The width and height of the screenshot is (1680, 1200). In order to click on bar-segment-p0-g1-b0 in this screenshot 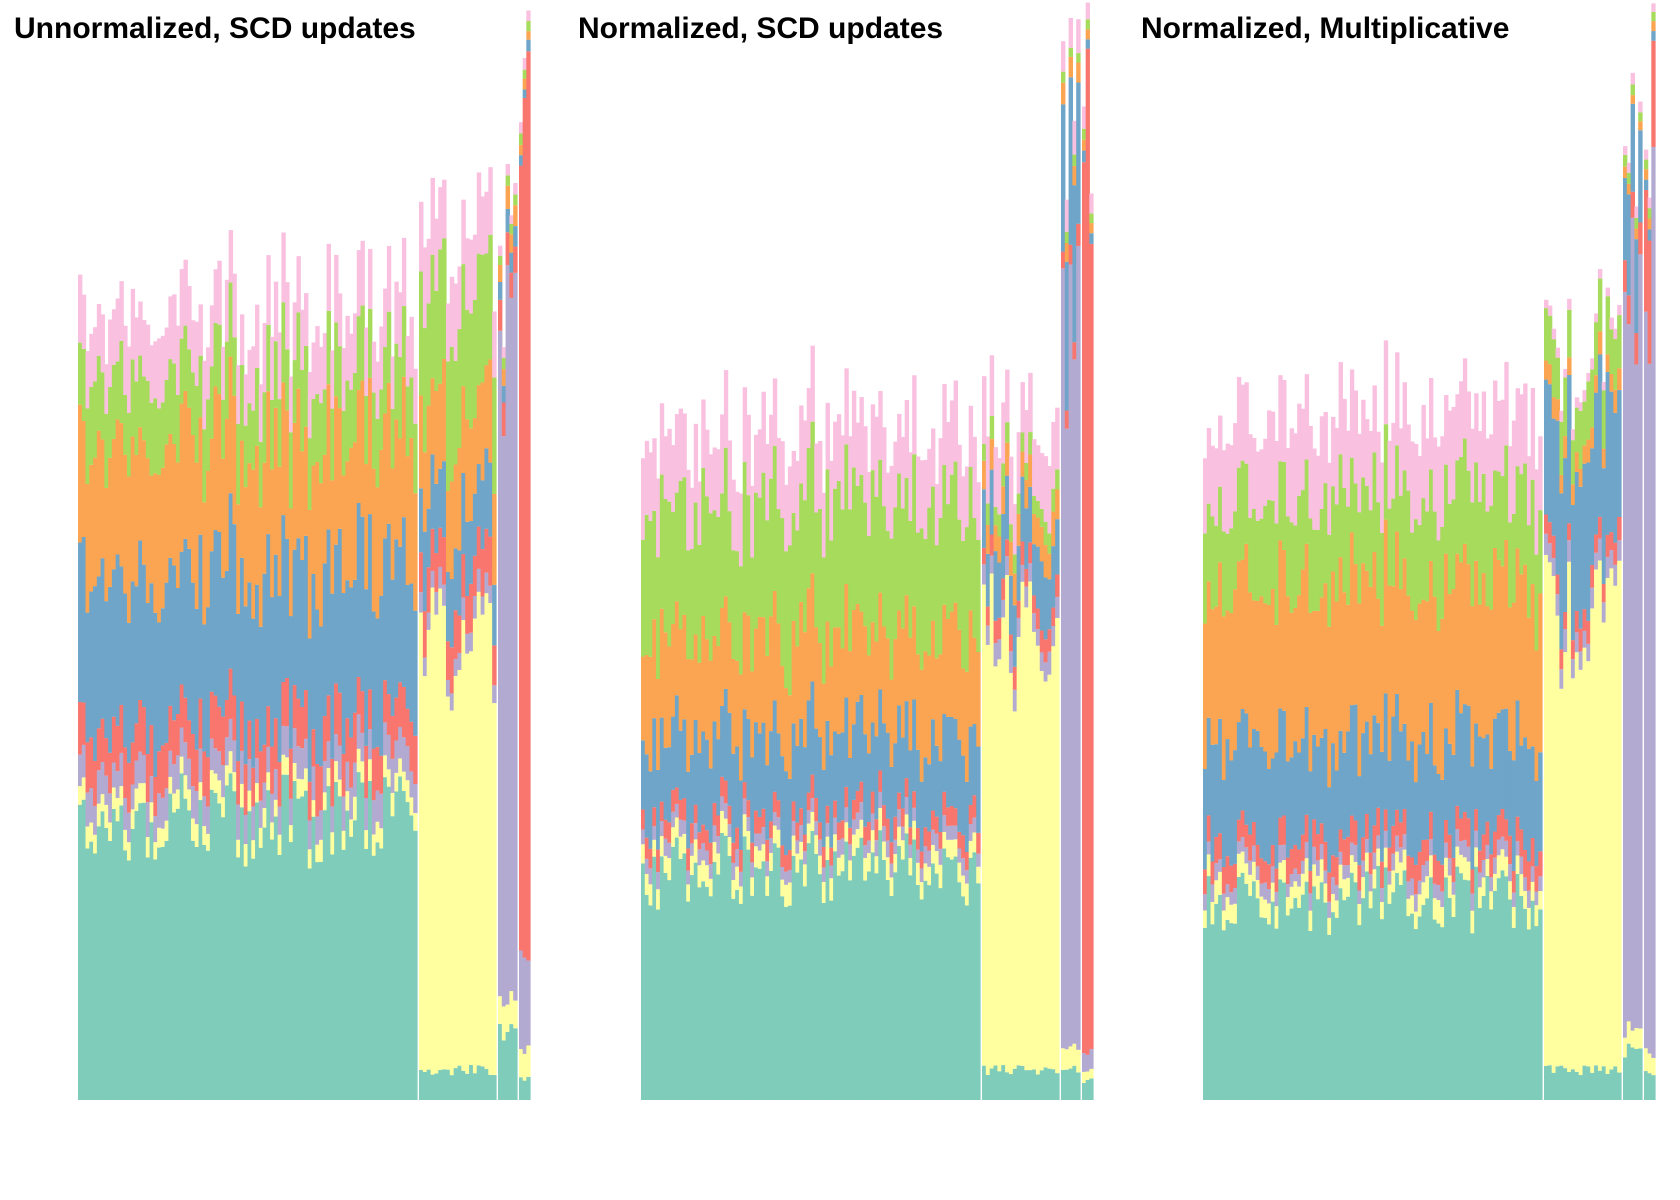, I will do `click(471, 1082)`.